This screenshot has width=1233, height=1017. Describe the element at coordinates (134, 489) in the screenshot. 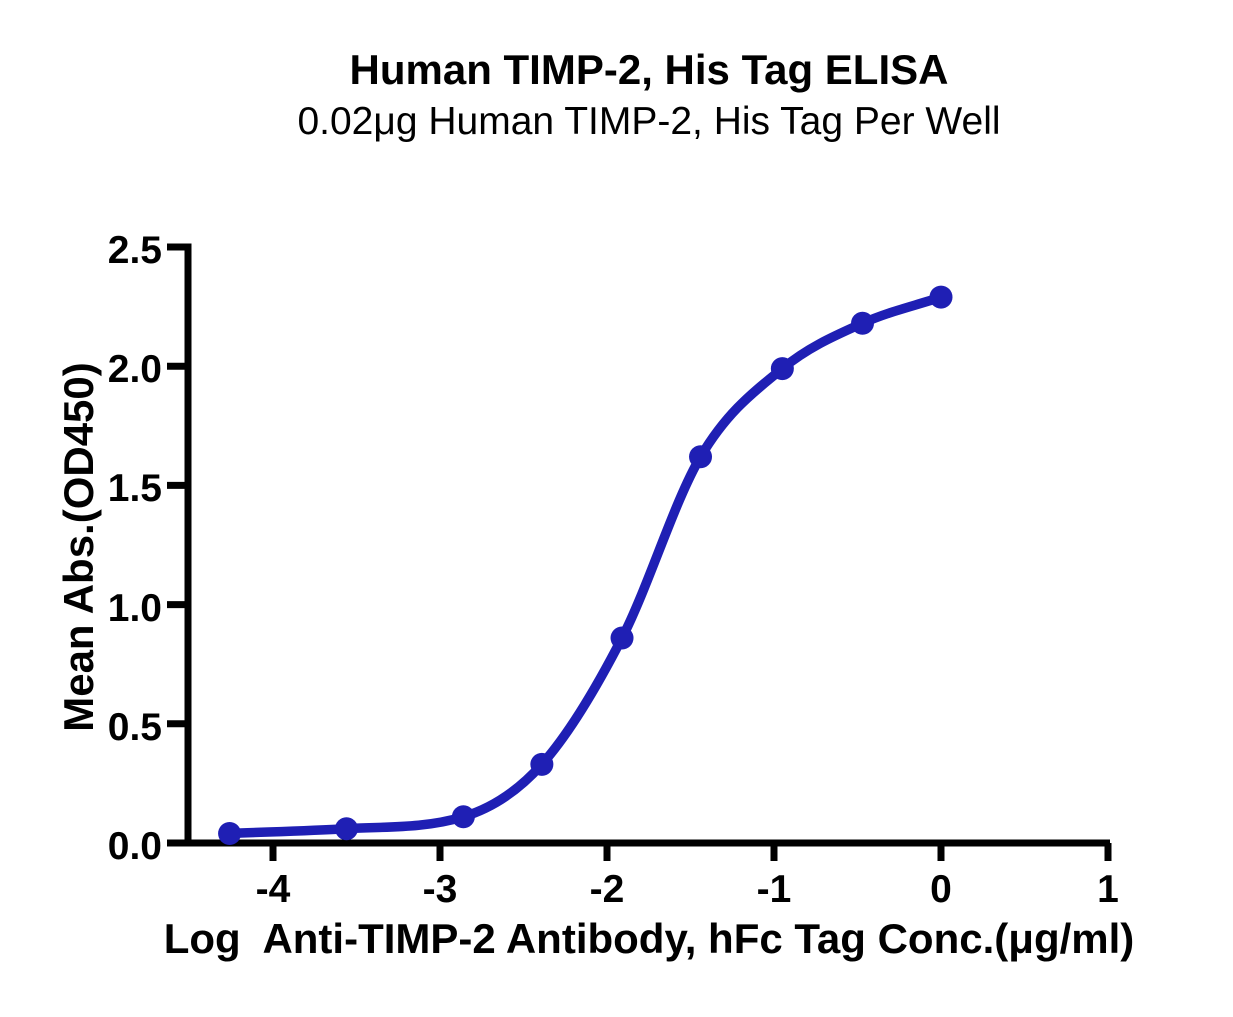

I see `y-tick-label: 1.5` at that location.